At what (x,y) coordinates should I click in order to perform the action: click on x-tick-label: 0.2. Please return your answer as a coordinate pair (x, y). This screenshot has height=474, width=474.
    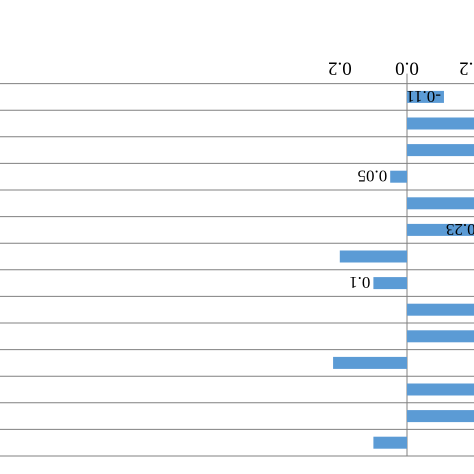
    Looking at the image, I should click on (340, 68).